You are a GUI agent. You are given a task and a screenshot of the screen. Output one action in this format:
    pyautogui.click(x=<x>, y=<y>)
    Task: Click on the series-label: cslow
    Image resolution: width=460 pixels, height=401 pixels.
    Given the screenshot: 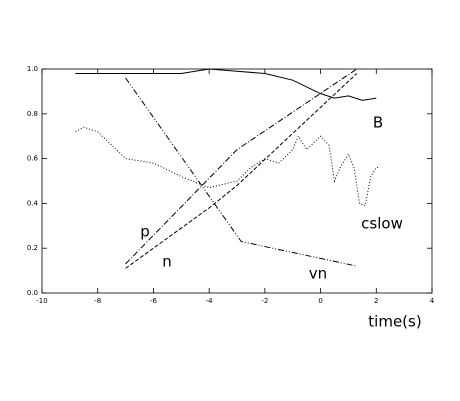 What is the action you would take?
    pyautogui.click(x=382, y=224)
    